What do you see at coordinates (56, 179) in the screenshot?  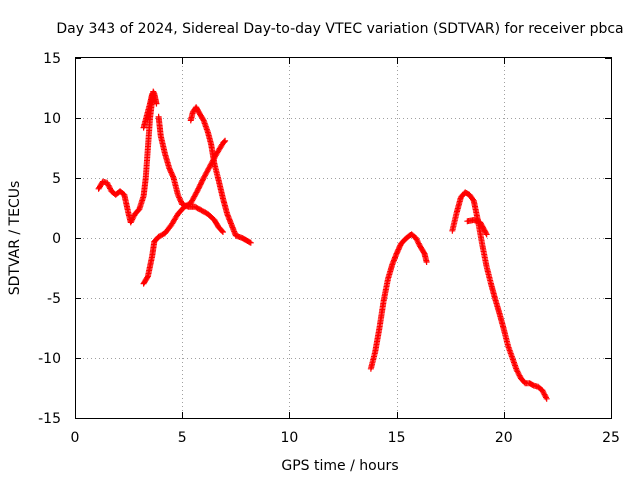 I see `y-tick-label: 5` at bounding box center [56, 179].